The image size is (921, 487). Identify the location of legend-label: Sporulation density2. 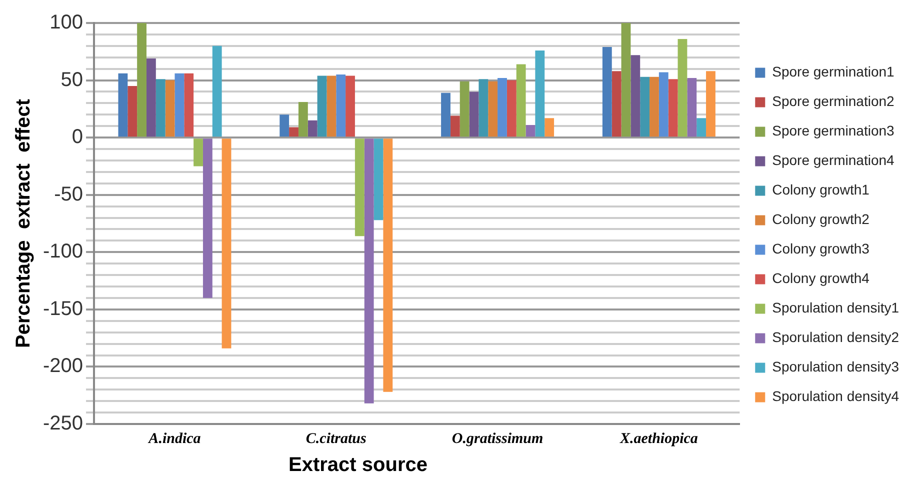
(836, 337).